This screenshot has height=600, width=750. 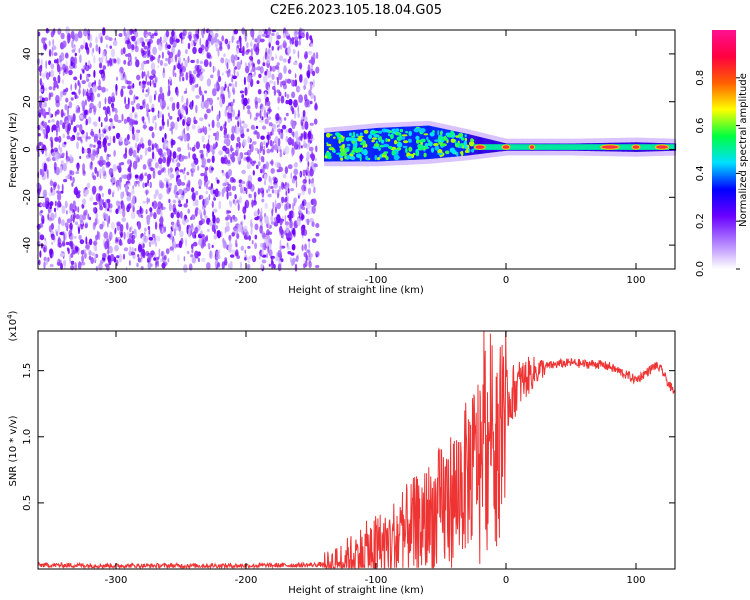 What do you see at coordinates (724, 149) in the screenshot?
I see `colorbar-gradient` at bounding box center [724, 149].